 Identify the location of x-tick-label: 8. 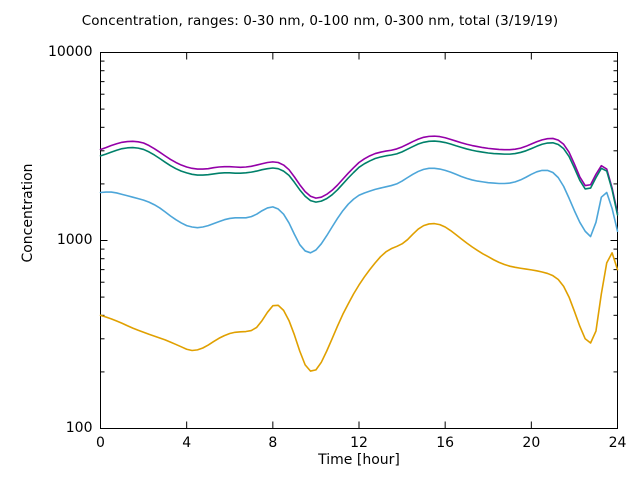
(273, 442).